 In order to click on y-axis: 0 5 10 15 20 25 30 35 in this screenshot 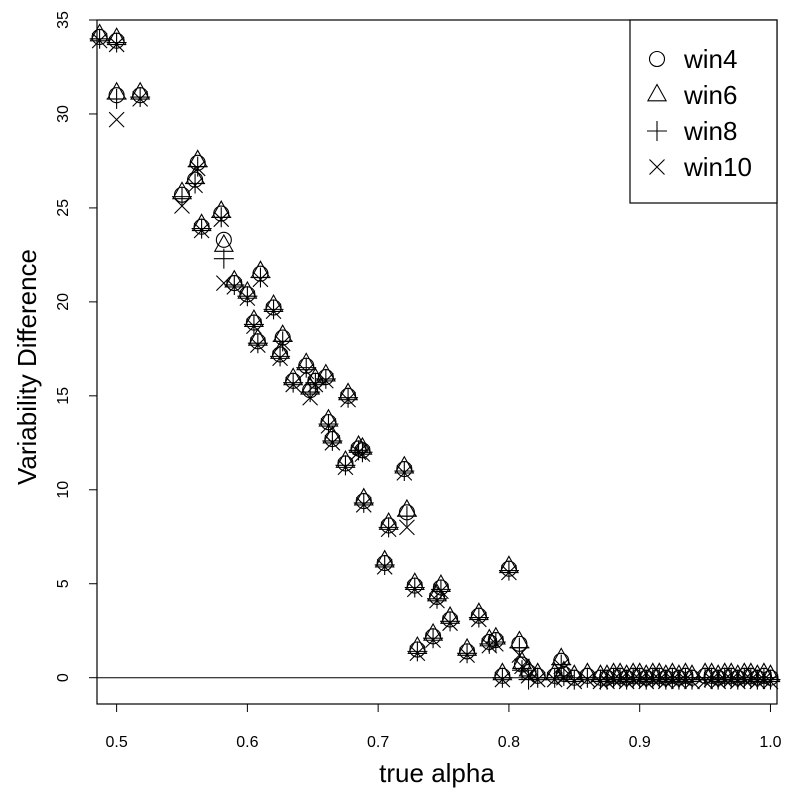, I will do `click(76, 346)`.